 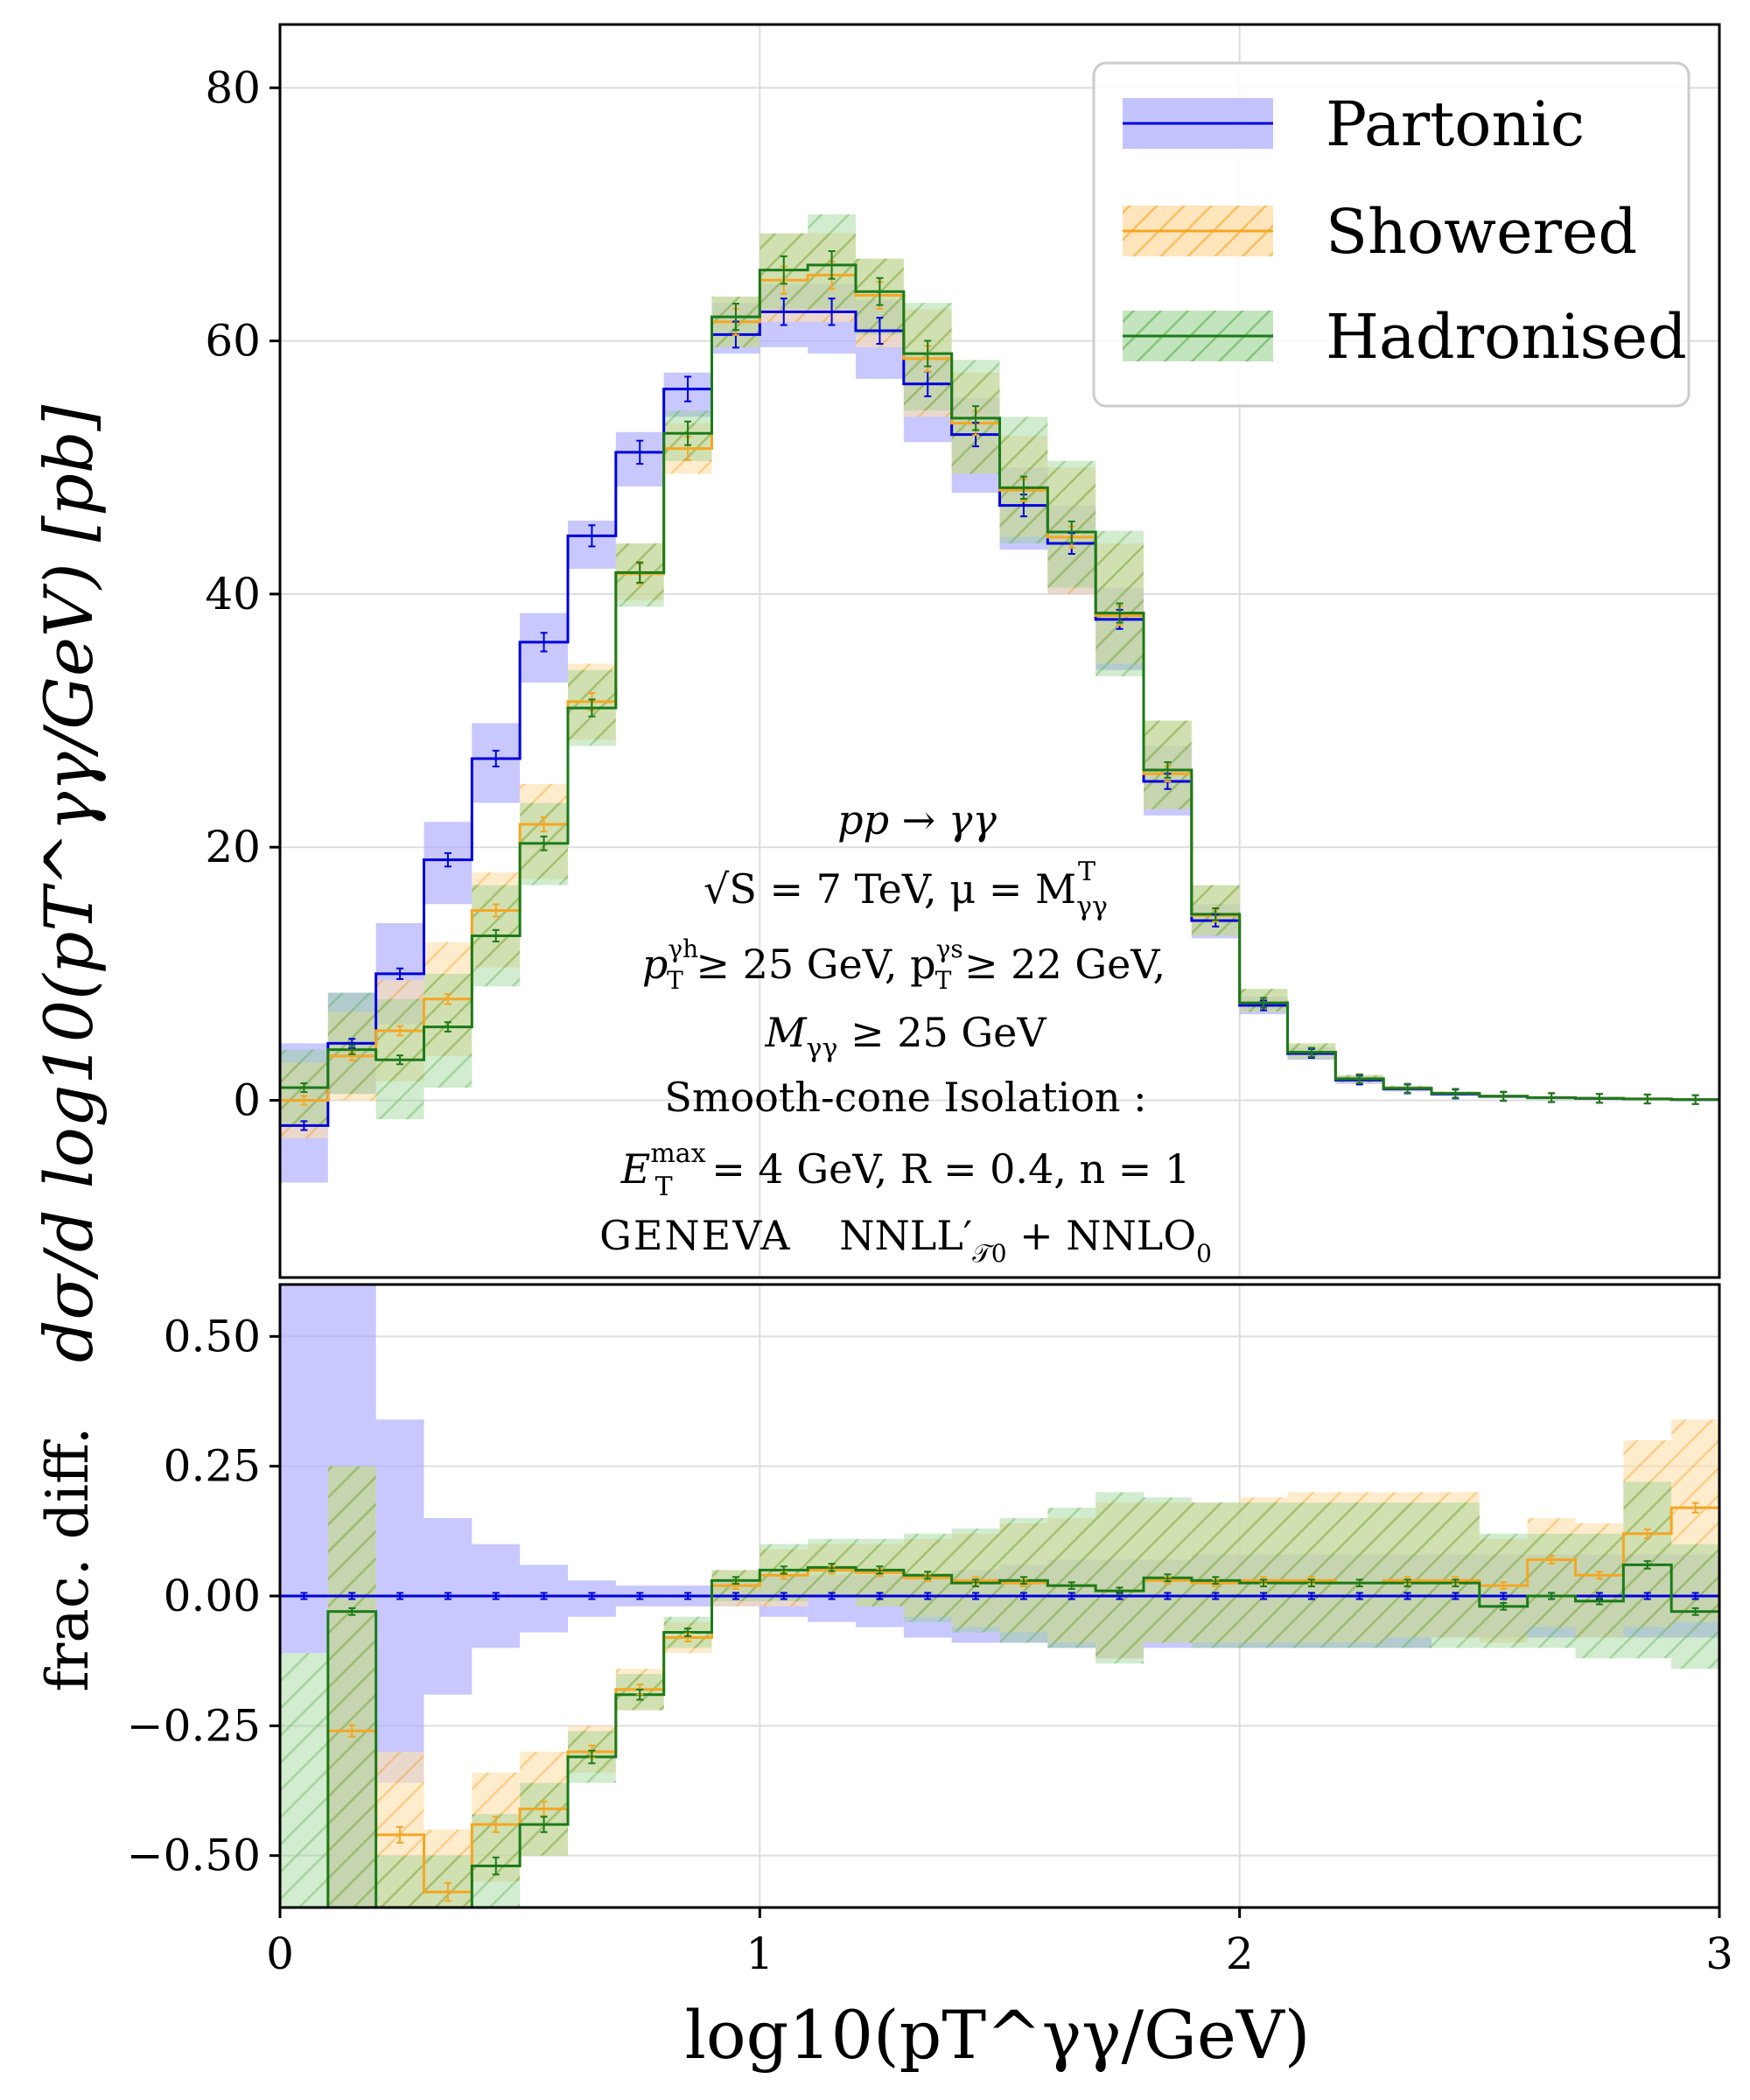 I want to click on y-tick-label-4: 80, so click(x=233, y=87).